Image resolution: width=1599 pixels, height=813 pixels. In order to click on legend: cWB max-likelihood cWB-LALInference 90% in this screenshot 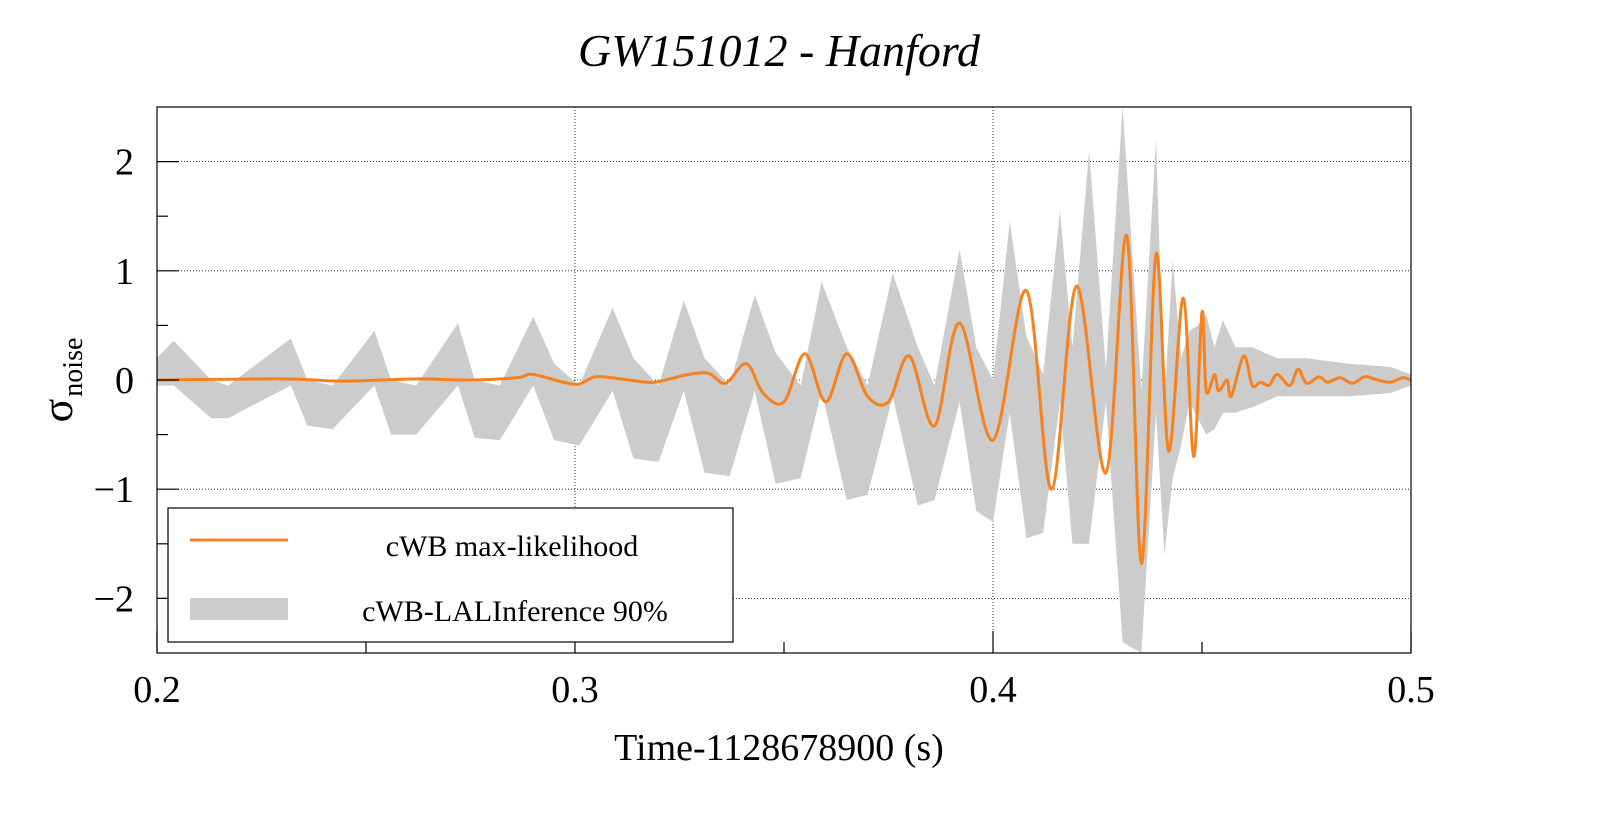, I will do `click(450, 575)`.